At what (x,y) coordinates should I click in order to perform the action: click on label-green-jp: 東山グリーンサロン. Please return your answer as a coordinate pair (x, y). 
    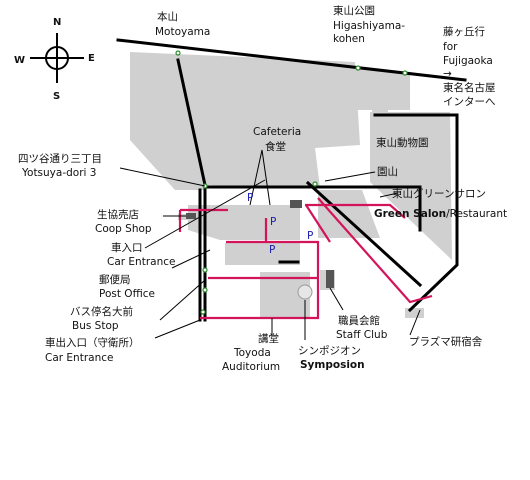
    Looking at the image, I should click on (439, 194).